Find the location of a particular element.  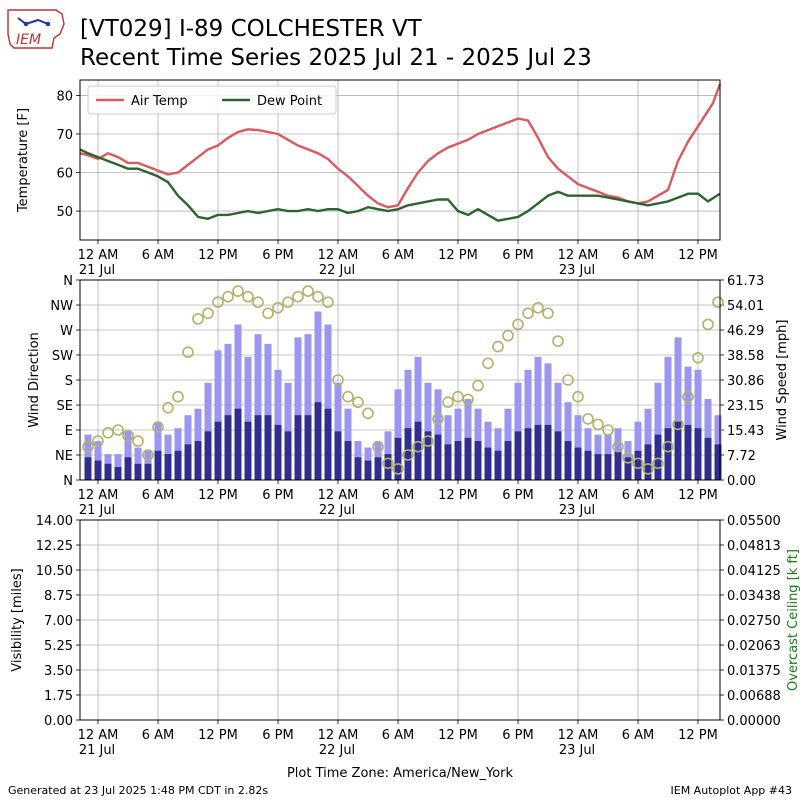

ceiling-axis-label: Overcast Ceiling [k ft] is located at coordinates (793, 620).